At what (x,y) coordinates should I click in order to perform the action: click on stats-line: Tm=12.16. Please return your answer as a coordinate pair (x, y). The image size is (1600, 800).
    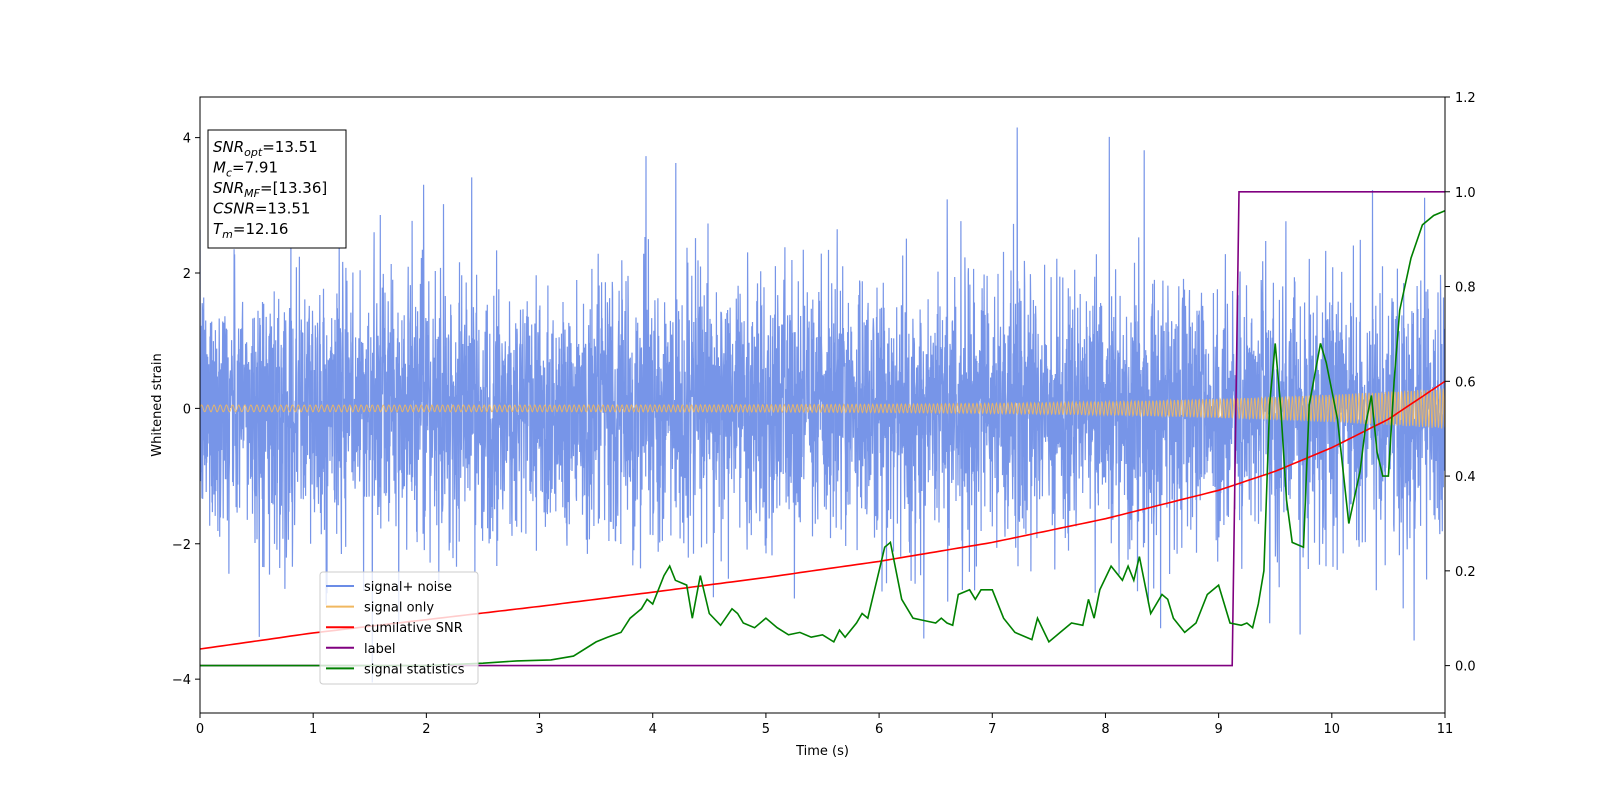
    Looking at the image, I should click on (250, 230).